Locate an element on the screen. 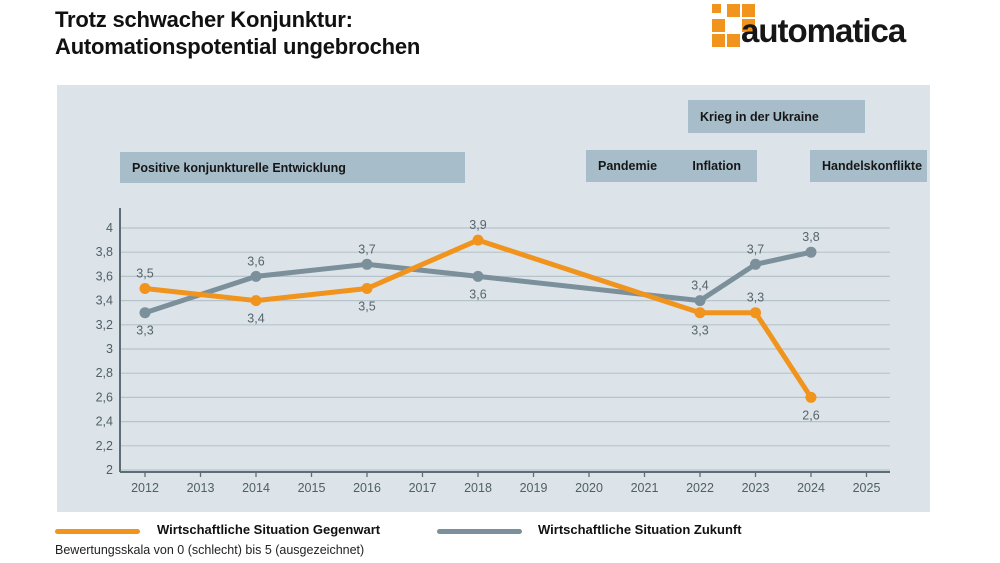 This screenshot has width=1000, height=563. annotation-pandemie-inflation: Pandemie Inflation is located at coordinates (671, 166).